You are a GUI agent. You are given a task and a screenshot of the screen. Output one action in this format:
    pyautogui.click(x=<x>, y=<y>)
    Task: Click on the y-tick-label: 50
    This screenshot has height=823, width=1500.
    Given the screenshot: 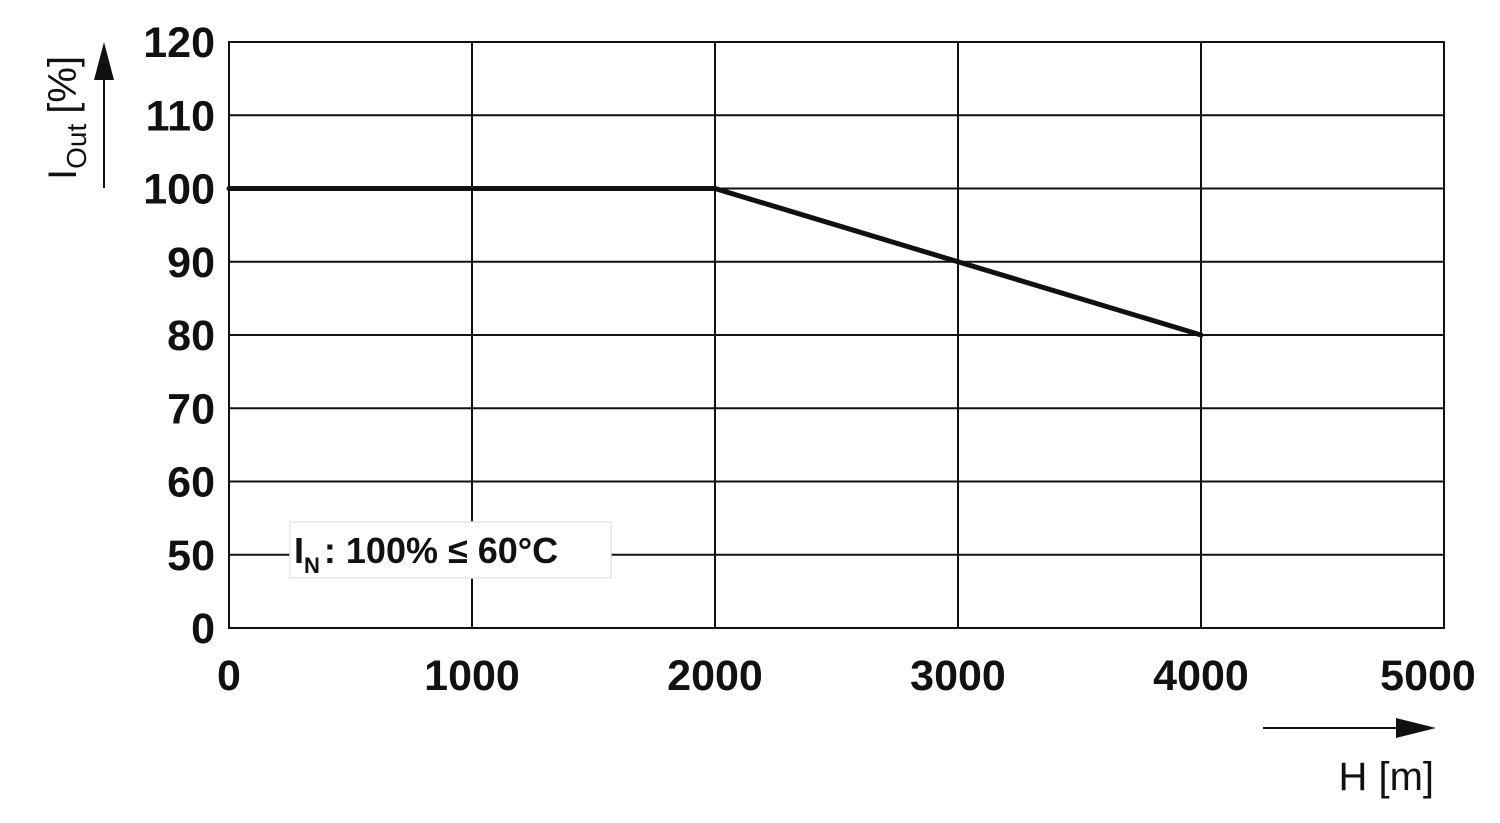 What is the action you would take?
    pyautogui.click(x=191, y=556)
    